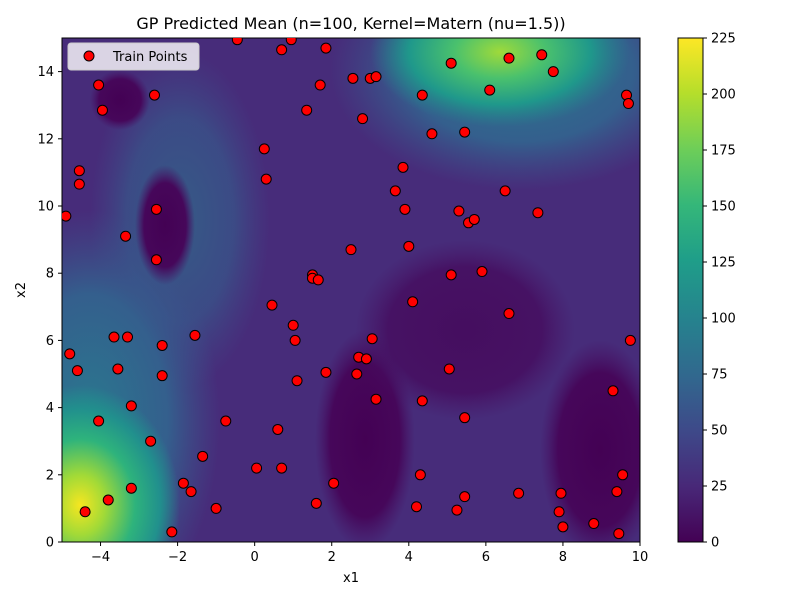 This screenshot has width=800, height=600. What do you see at coordinates (45, 207) in the screenshot?
I see `y-tick-label: 10` at bounding box center [45, 207].